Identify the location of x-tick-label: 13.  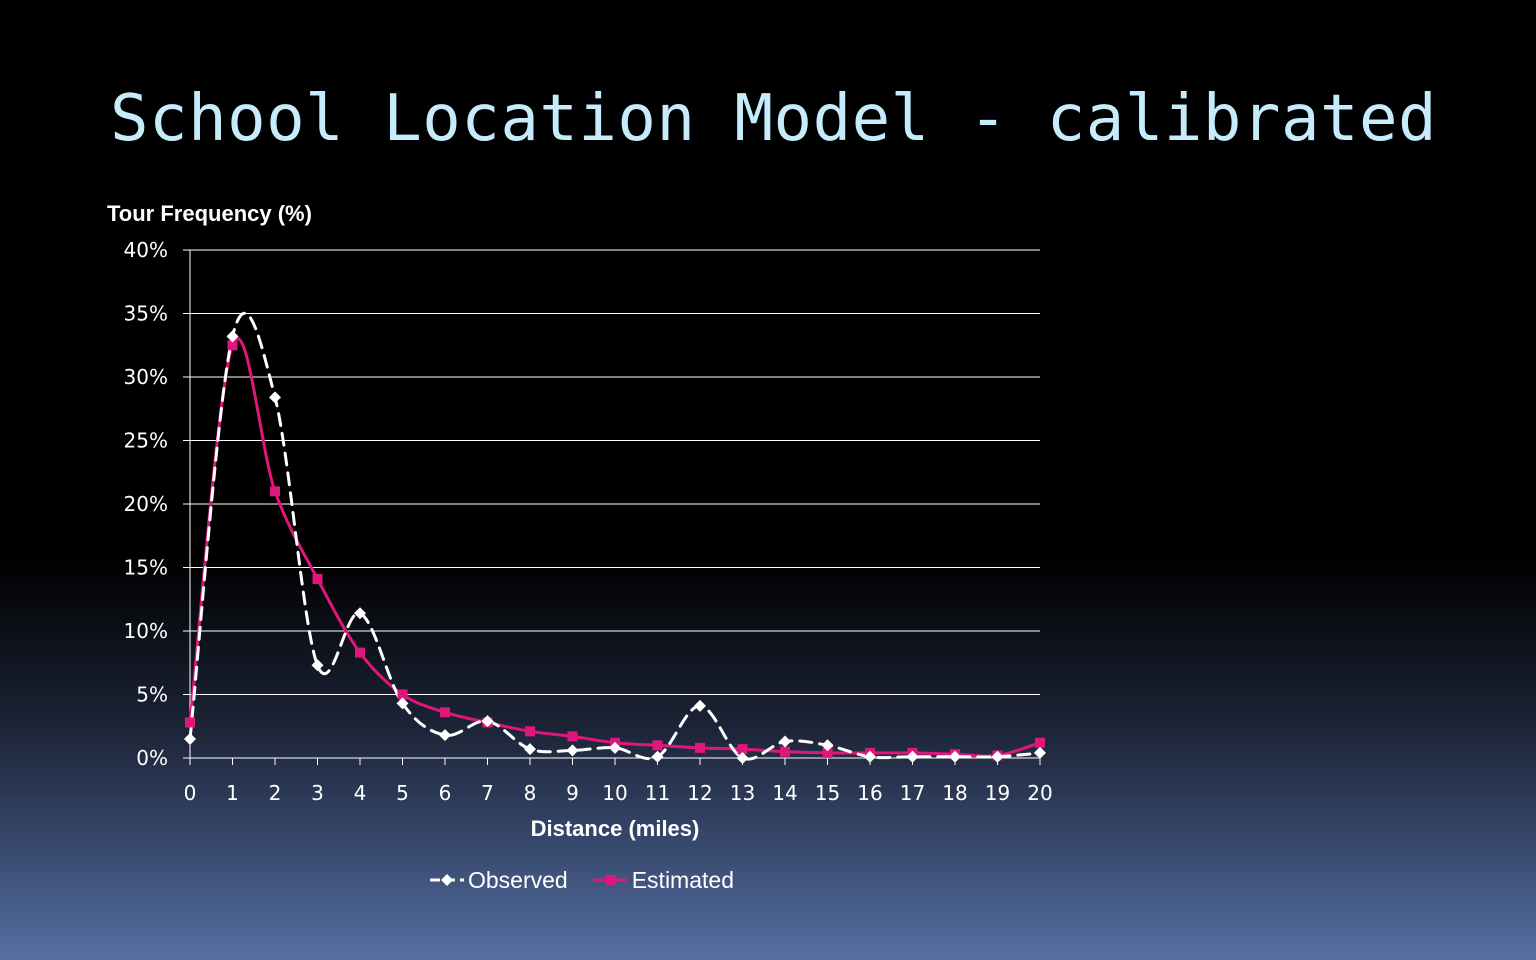
(742, 793).